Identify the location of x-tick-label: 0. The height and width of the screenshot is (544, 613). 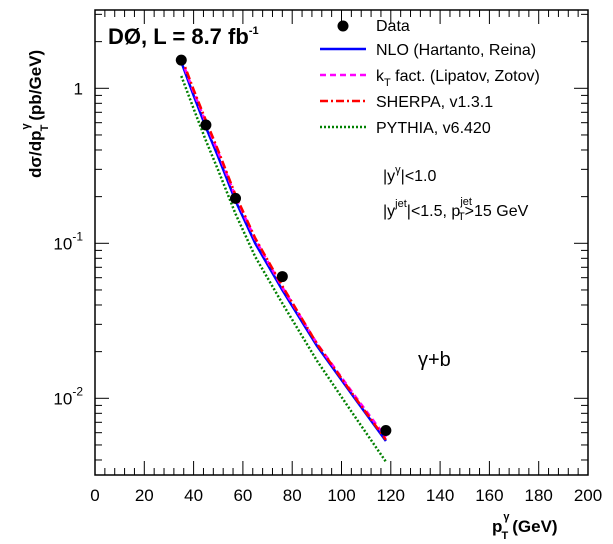
(94, 495).